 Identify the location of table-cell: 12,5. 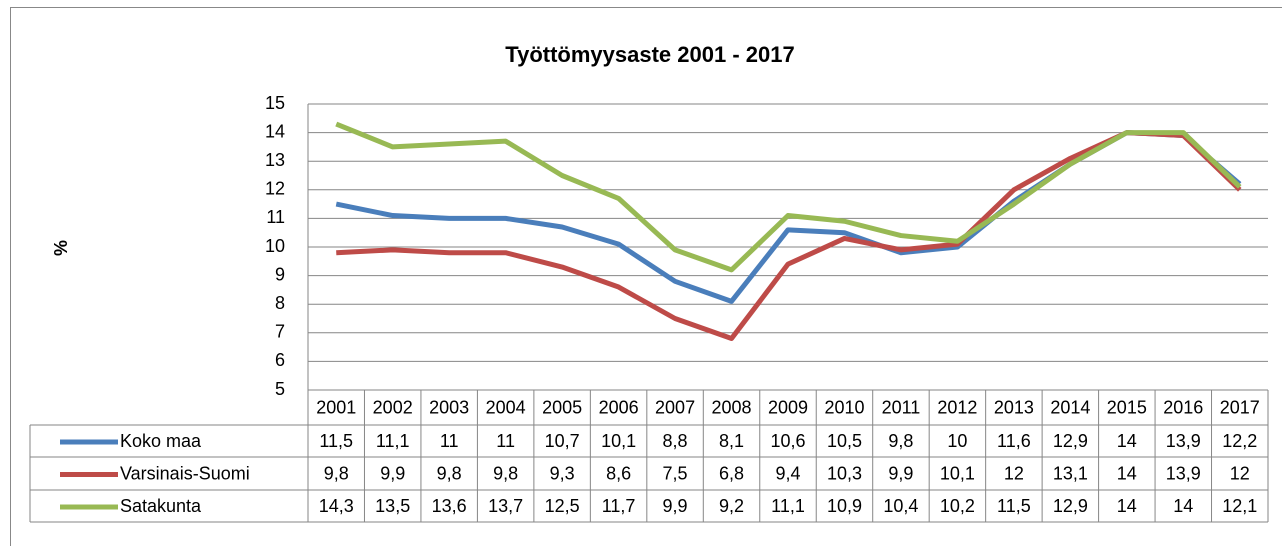
(562, 506).